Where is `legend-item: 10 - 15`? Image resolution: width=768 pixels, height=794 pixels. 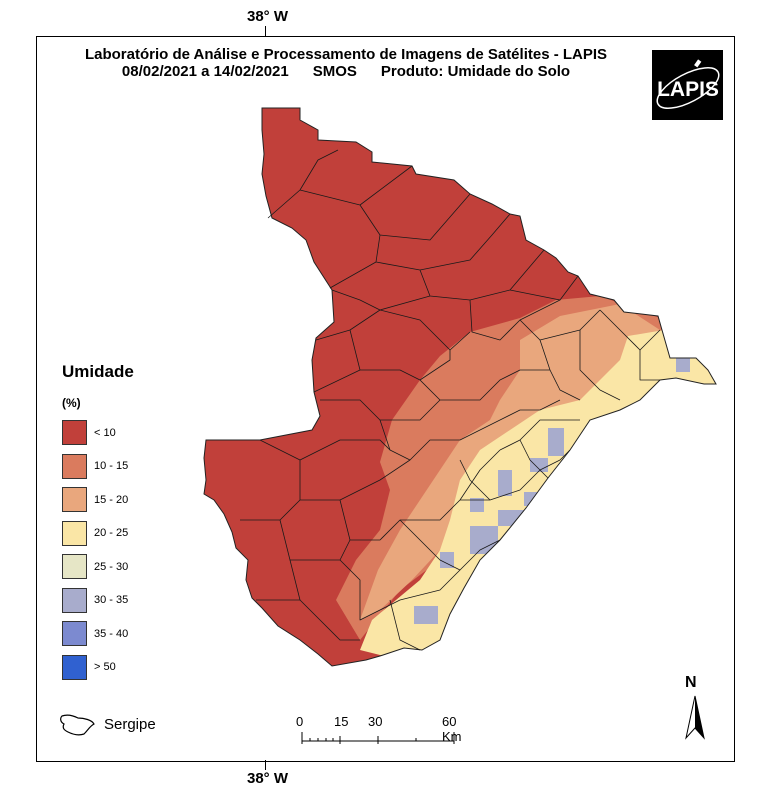
legend-item: 10 - 15 is located at coordinates (98, 467).